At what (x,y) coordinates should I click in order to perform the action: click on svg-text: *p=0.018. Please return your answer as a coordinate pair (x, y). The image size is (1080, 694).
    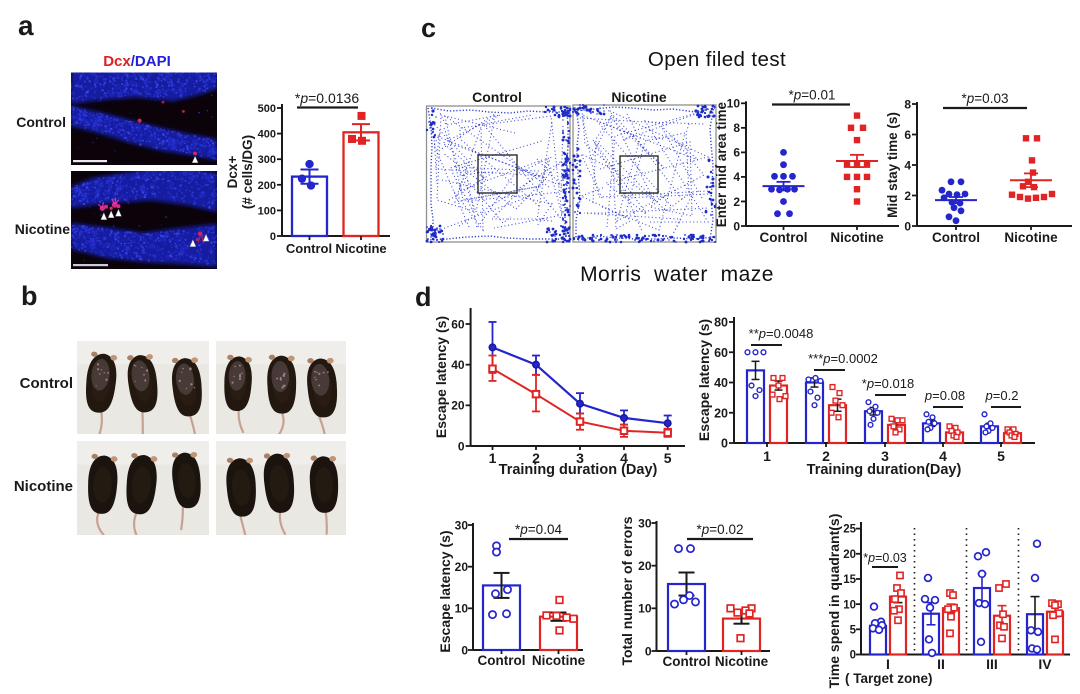
    Looking at the image, I should click on (888, 383).